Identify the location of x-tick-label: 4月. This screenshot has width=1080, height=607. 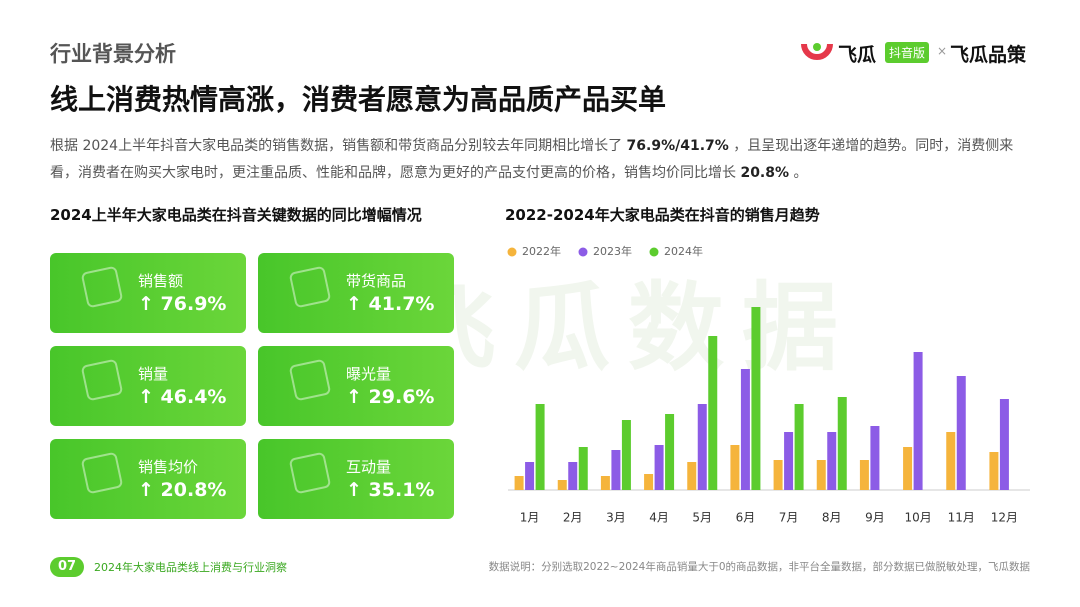
(659, 518).